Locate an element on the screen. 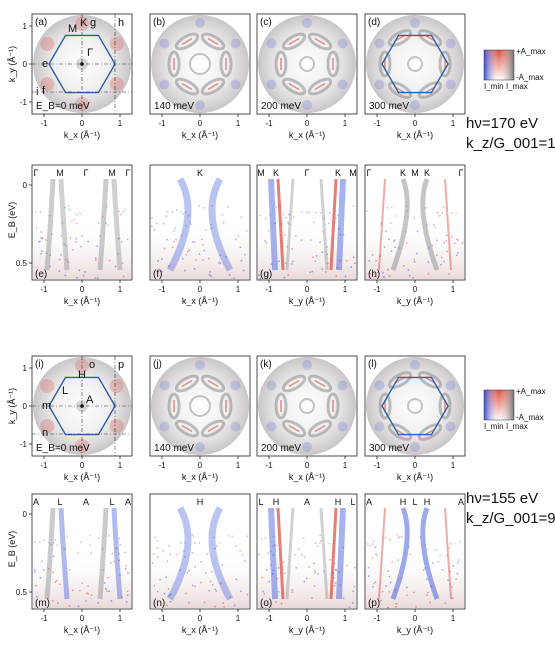  gamma-point is located at coordinates (82, 64).